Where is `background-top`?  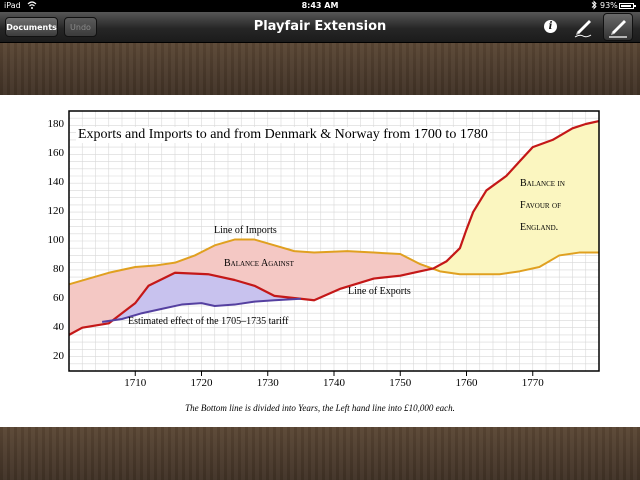 background-top is located at coordinates (320, 69).